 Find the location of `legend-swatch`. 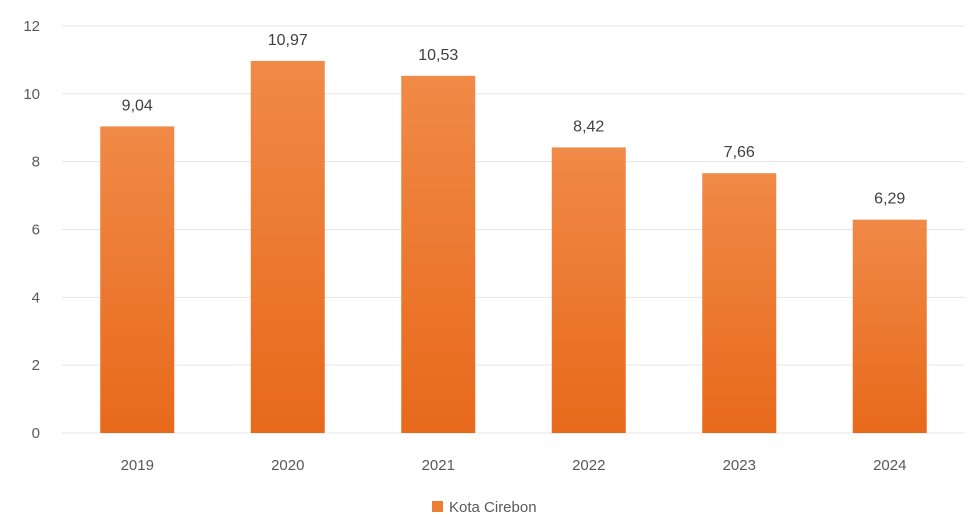

legend-swatch is located at coordinates (437, 506).